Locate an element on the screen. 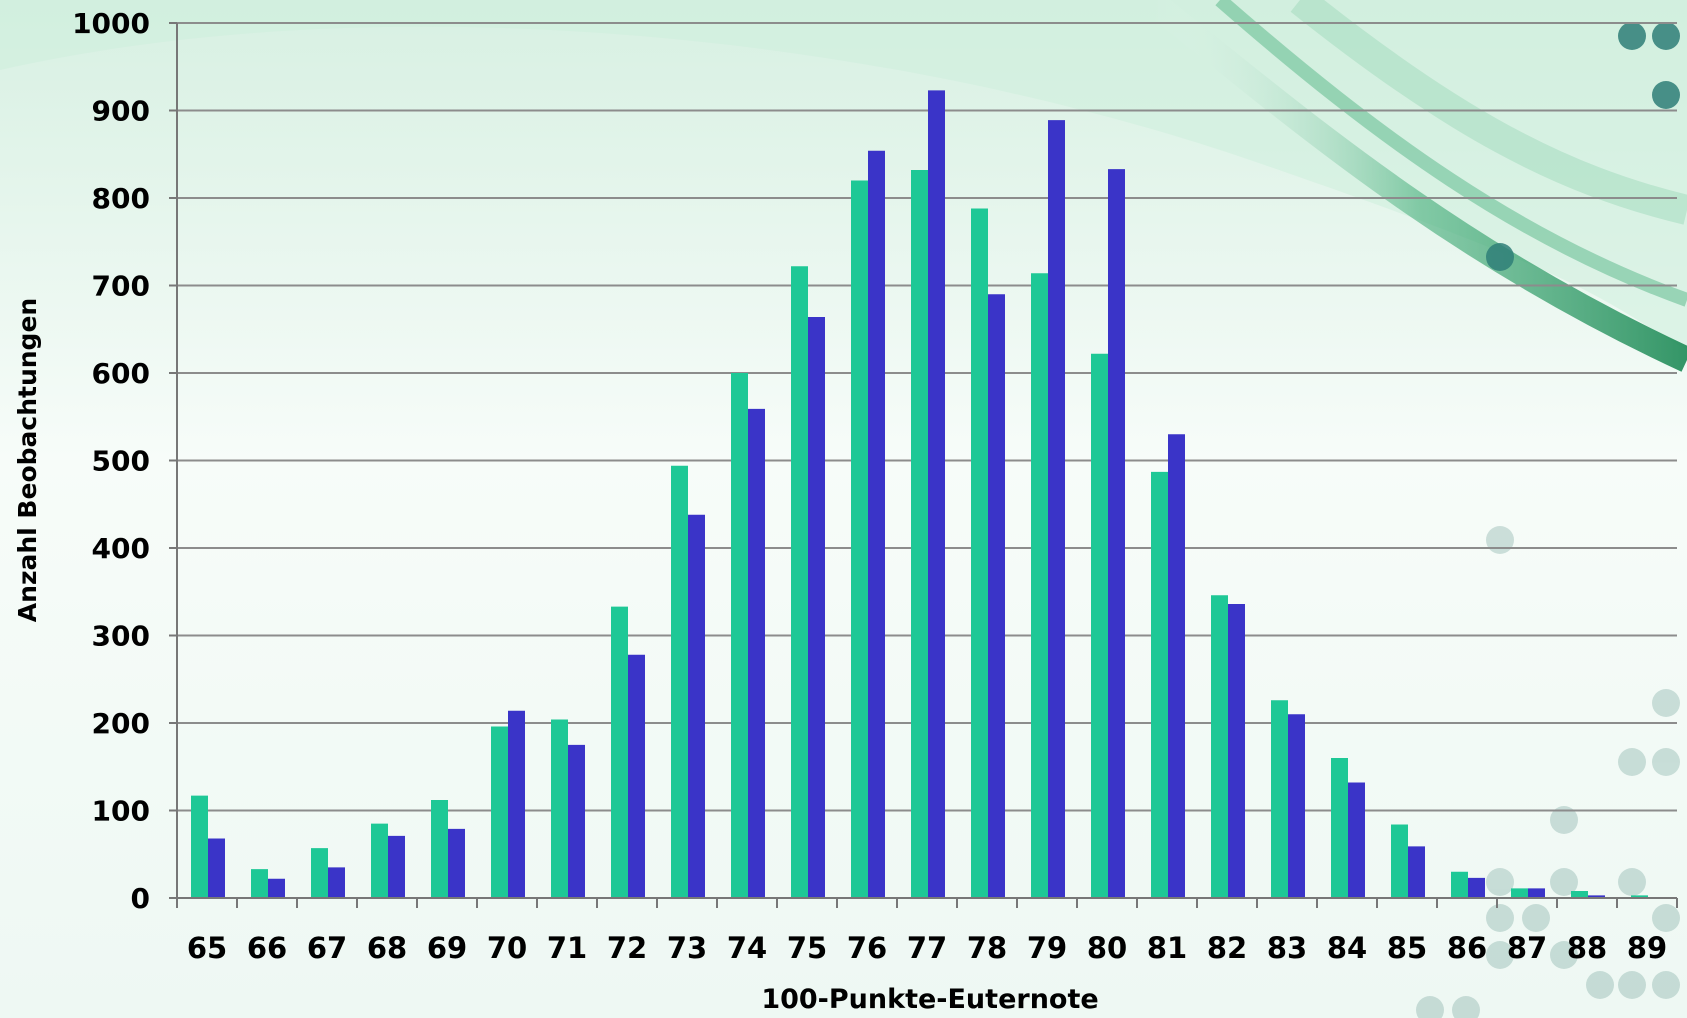 The width and height of the screenshot is (1687, 1018). x-tick-label: 72 is located at coordinates (627, 948).